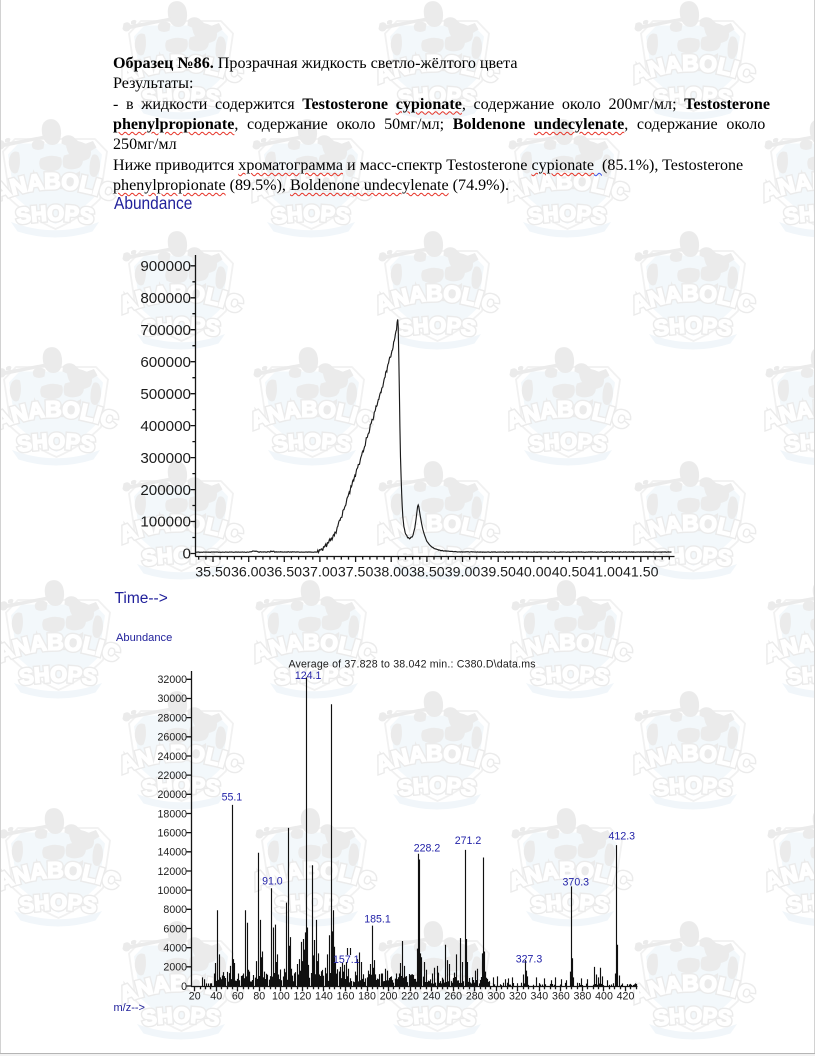 The width and height of the screenshot is (815, 1056). What do you see at coordinates (238, 997) in the screenshot?
I see `svg-text: 60` at bounding box center [238, 997].